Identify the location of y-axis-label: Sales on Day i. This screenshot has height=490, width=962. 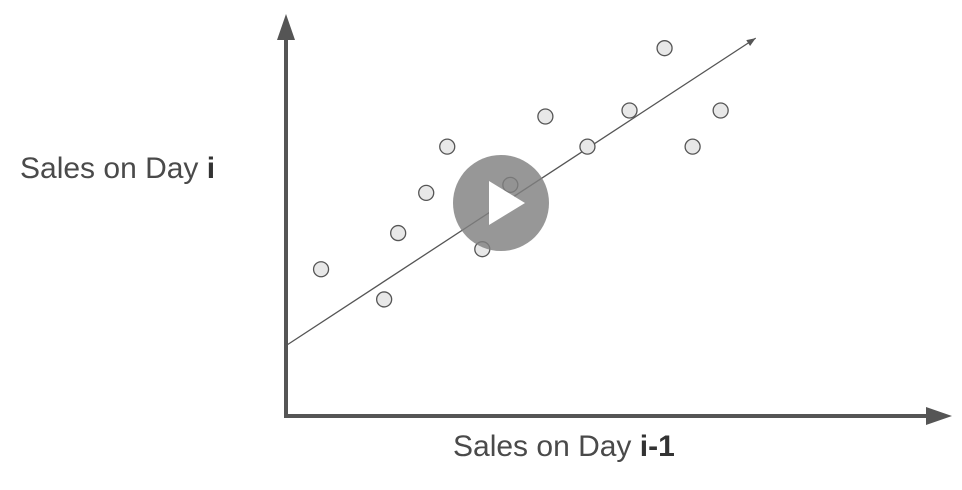
(117, 169).